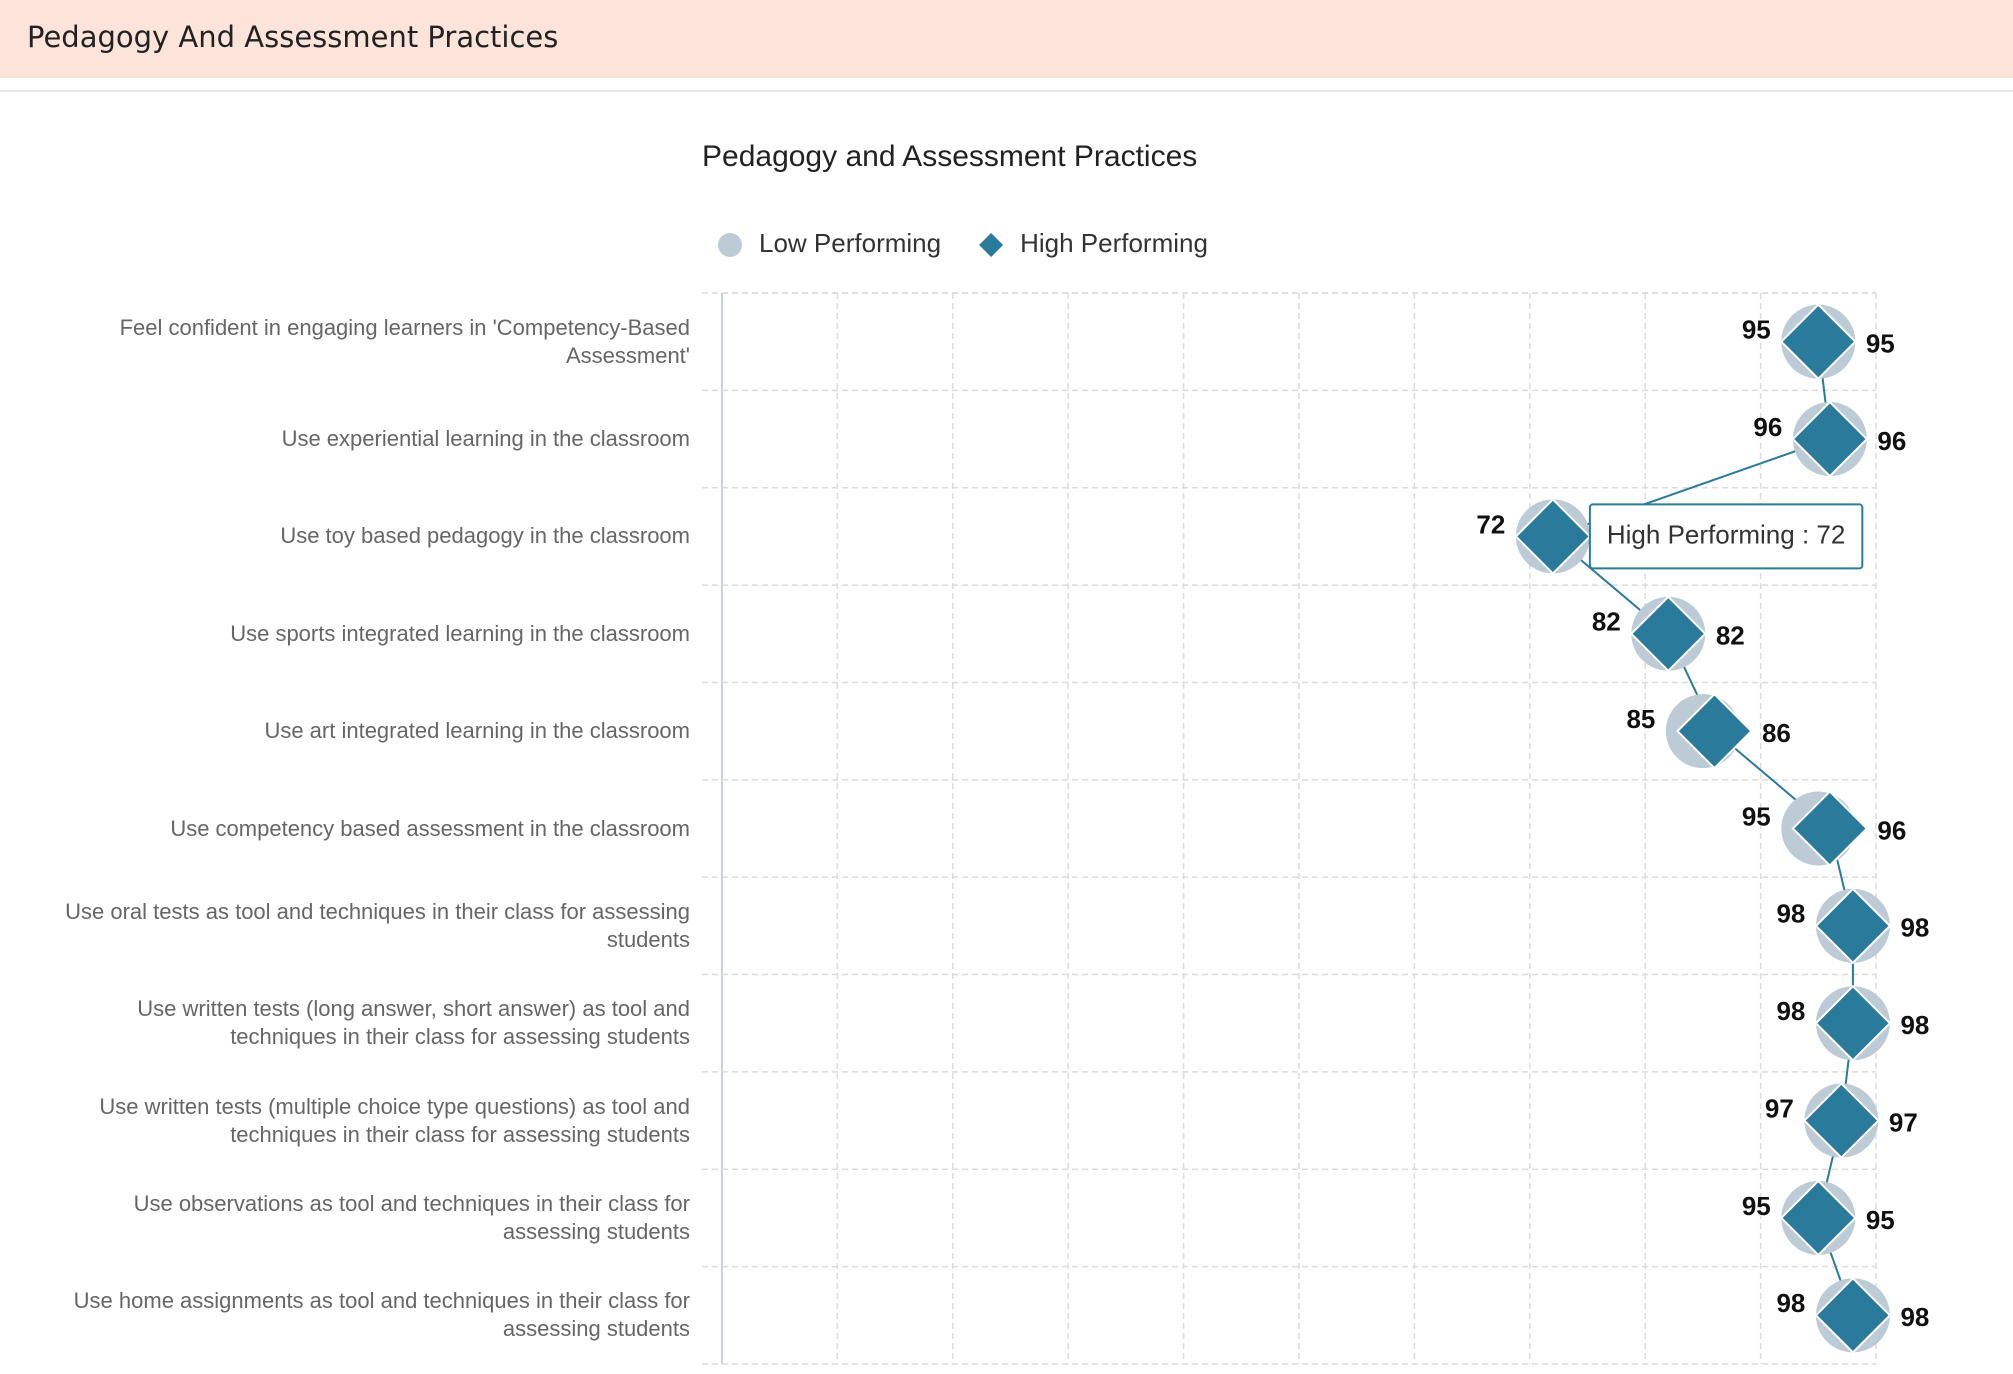 The width and height of the screenshot is (2013, 1374). Describe the element at coordinates (293, 37) in the screenshot. I see `header-title: Pedagogy And Assessment Practices` at that location.